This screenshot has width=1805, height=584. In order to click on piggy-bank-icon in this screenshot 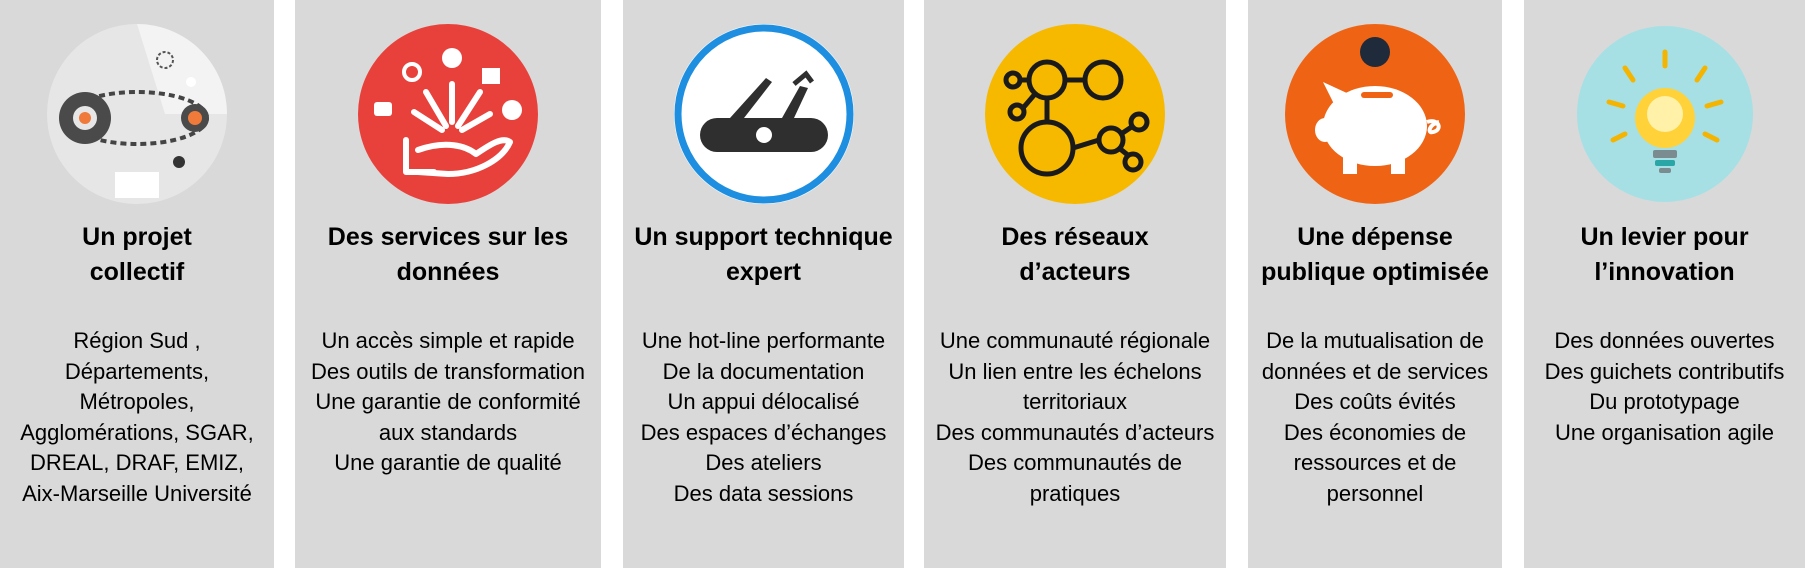, I will do `click(1375, 114)`.